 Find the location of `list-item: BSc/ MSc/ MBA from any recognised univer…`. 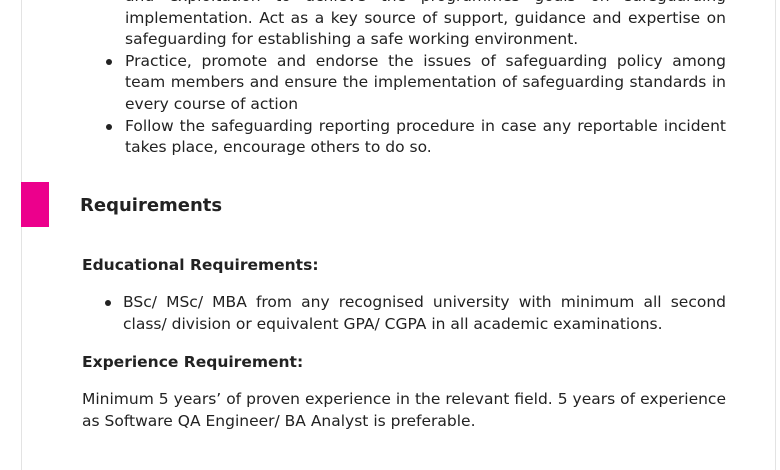

list-item: BSc/ MSc/ MBA from any recognised univer… is located at coordinates (414, 313).